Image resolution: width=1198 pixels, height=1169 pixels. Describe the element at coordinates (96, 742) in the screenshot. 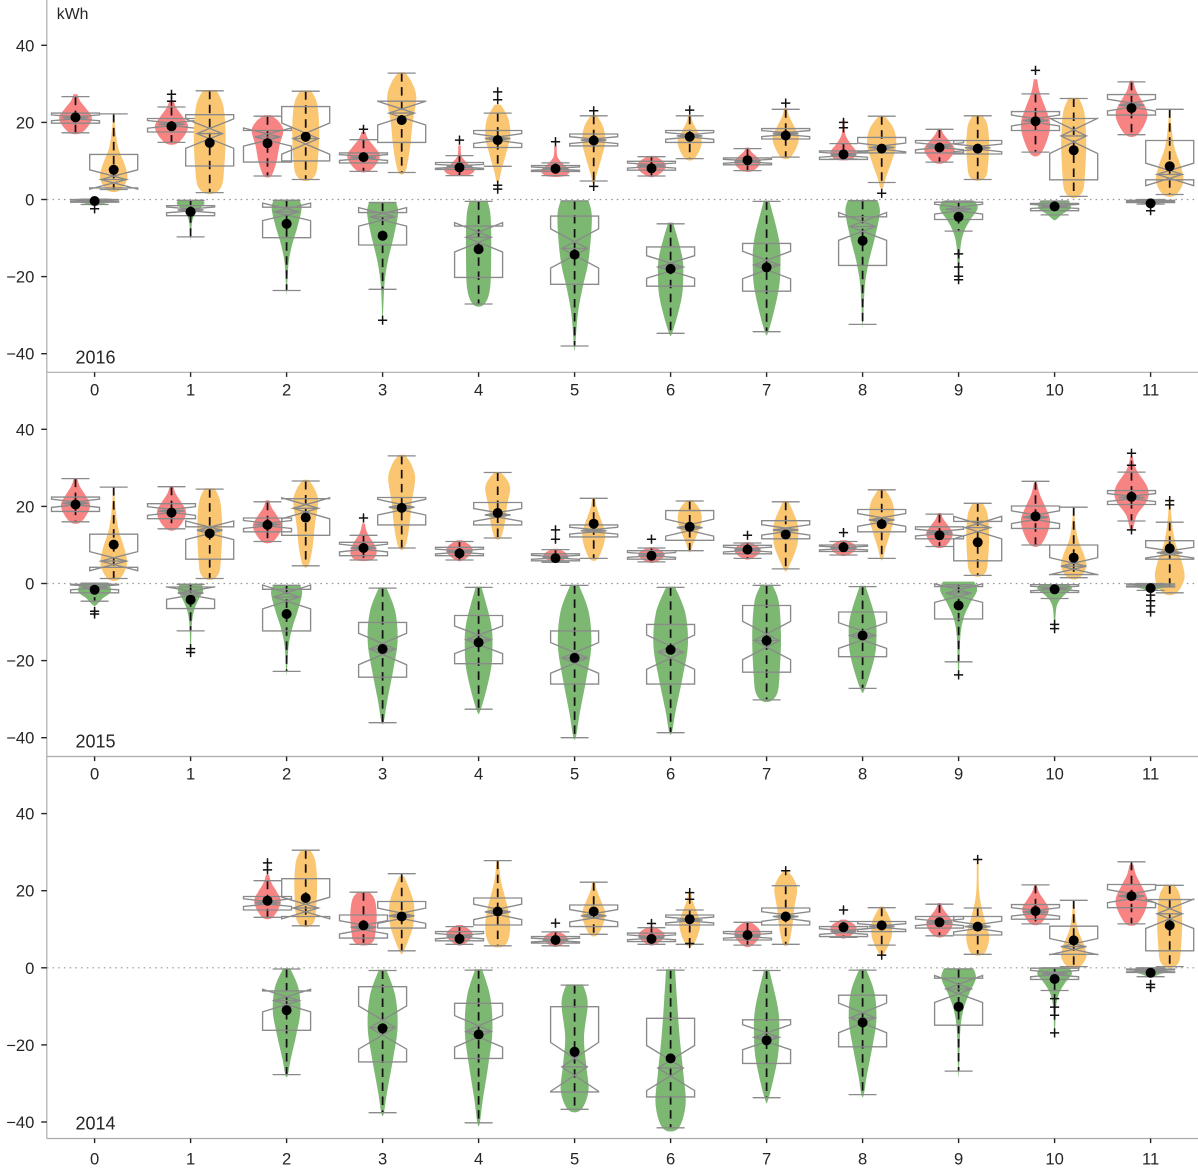

I see `svg-text: 2015` at that location.